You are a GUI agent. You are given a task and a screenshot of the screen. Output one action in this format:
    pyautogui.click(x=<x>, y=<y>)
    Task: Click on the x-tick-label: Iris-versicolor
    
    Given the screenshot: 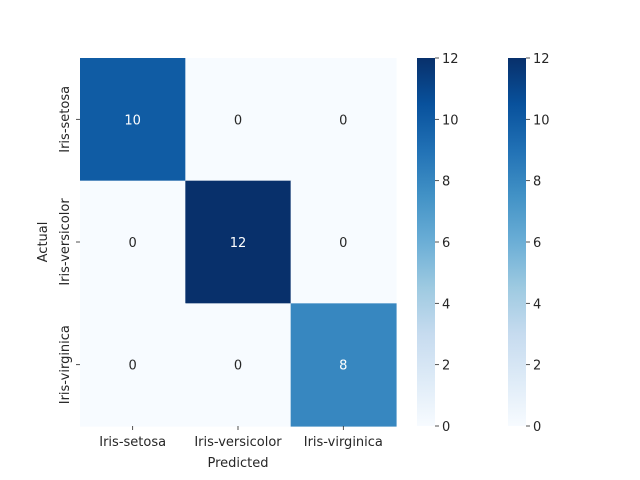 What is the action you would take?
    pyautogui.click(x=238, y=442)
    